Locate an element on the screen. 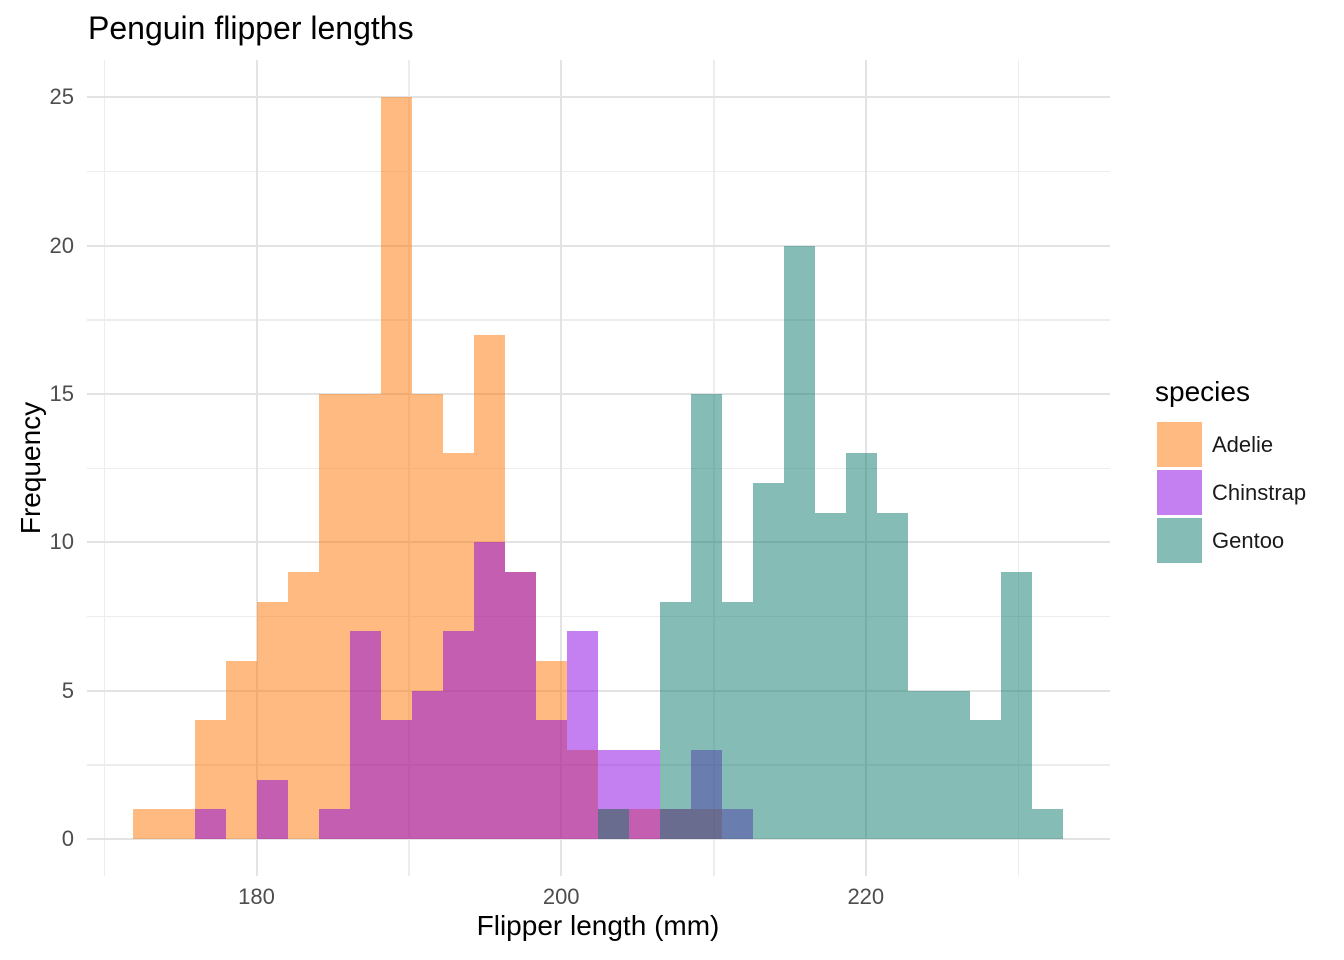 This screenshot has width=1344, height=960. x-tick-label: 200 is located at coordinates (561, 896).